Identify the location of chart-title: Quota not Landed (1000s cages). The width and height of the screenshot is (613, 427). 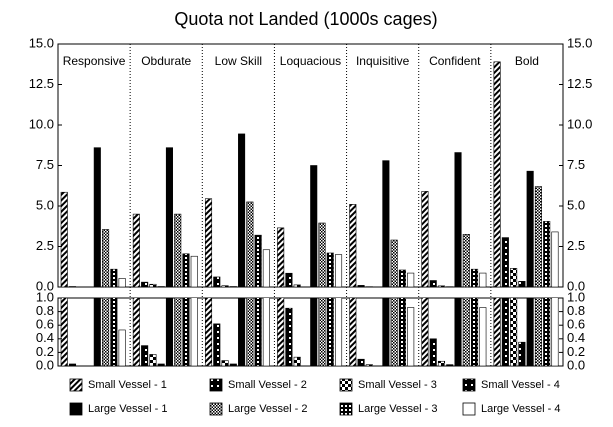
(305, 19).